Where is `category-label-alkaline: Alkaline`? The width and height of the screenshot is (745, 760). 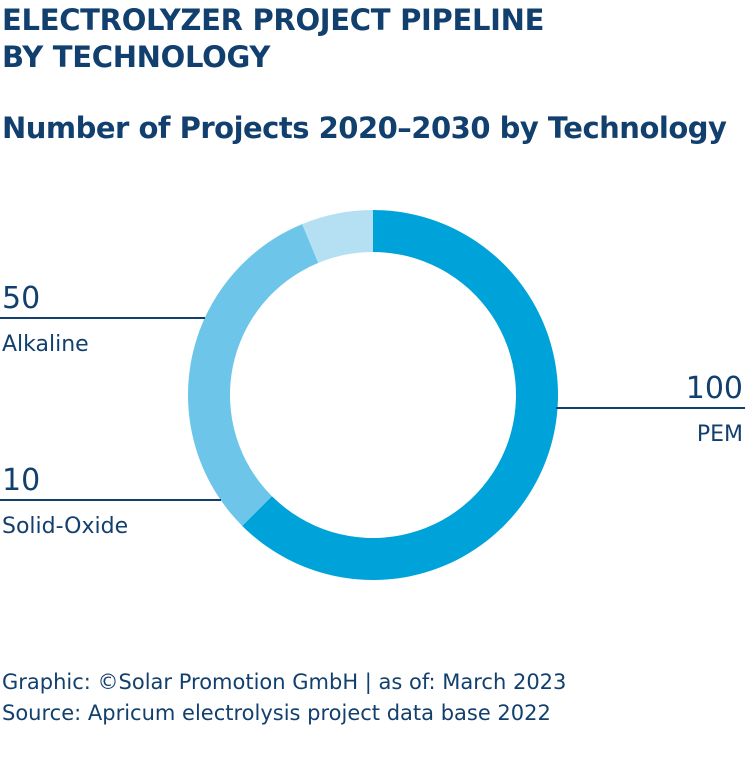 category-label-alkaline: Alkaline is located at coordinates (45, 344).